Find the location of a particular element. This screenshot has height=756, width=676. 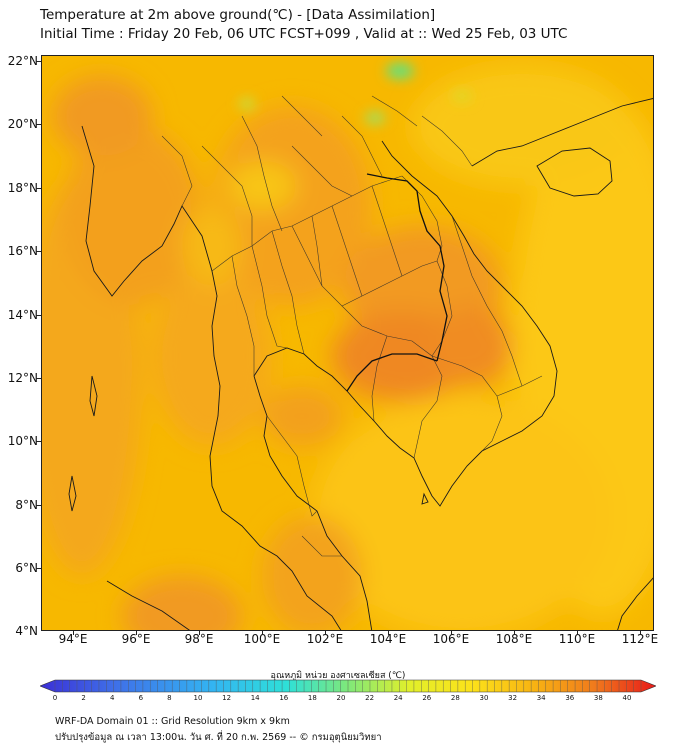

colorbar-tick-label: 40 is located at coordinates (627, 698).